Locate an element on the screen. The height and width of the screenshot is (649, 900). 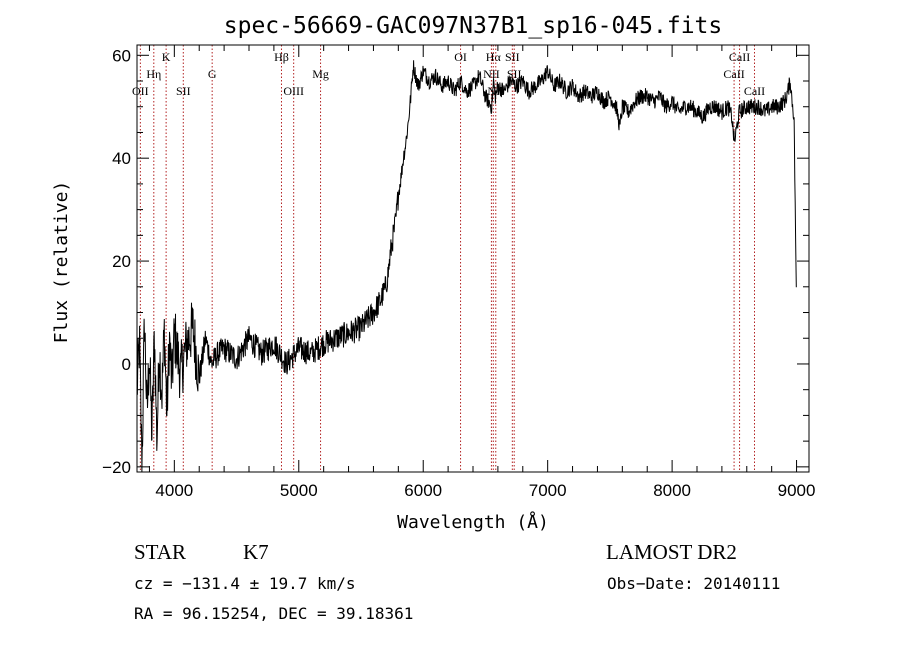
line-marker-label: K is located at coordinates (166, 57).